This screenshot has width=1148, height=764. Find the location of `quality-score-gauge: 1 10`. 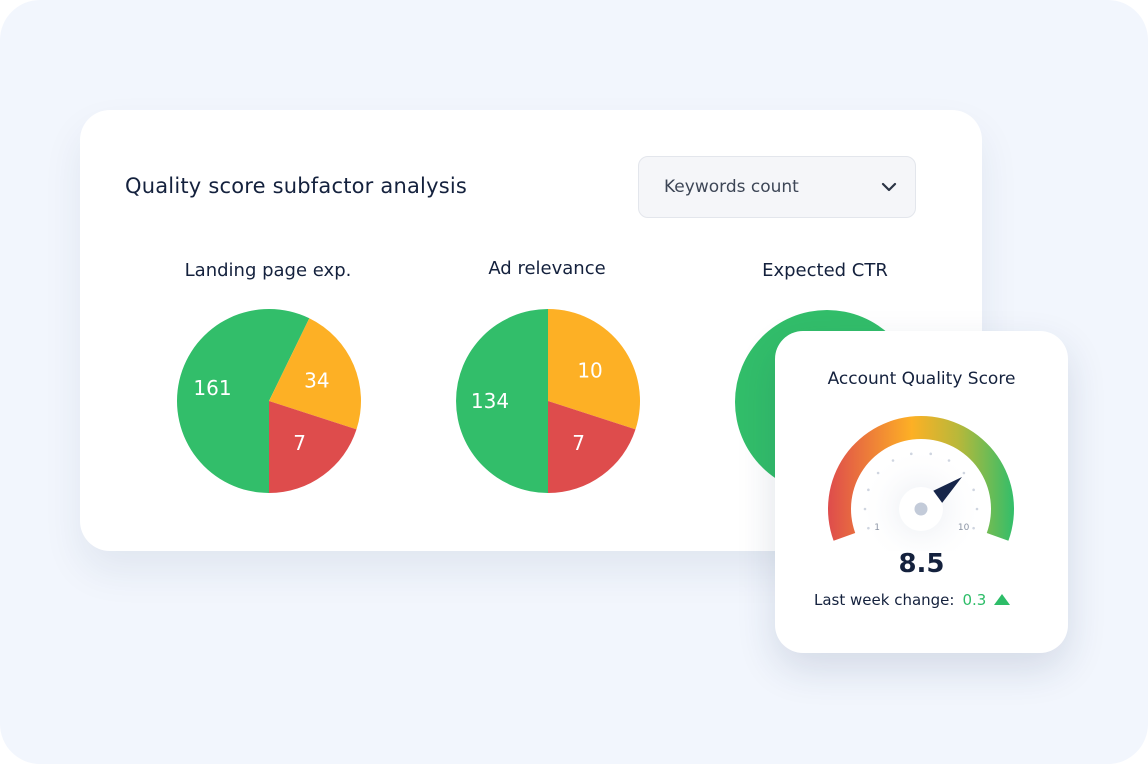

quality-score-gauge: 1 10 is located at coordinates (921, 483).